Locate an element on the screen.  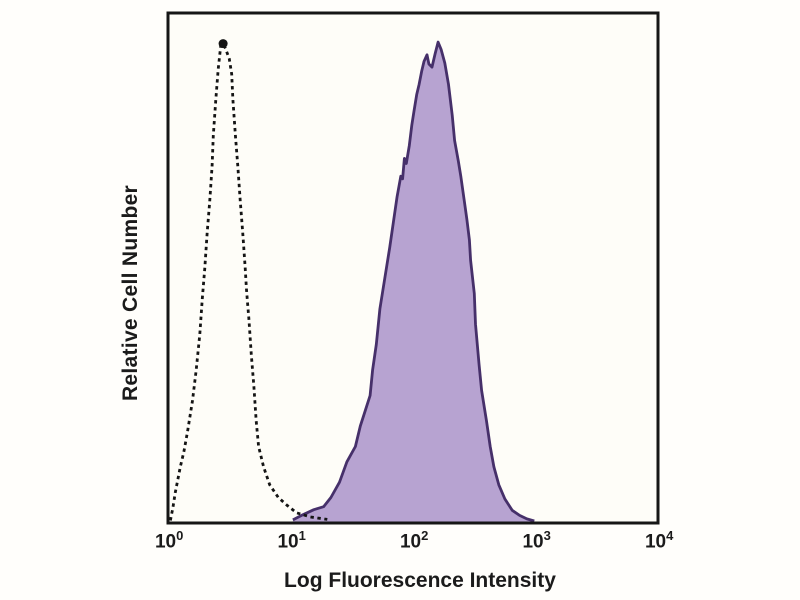
x-axis-title: Log Fluorescence Intensity is located at coordinates (420, 580).